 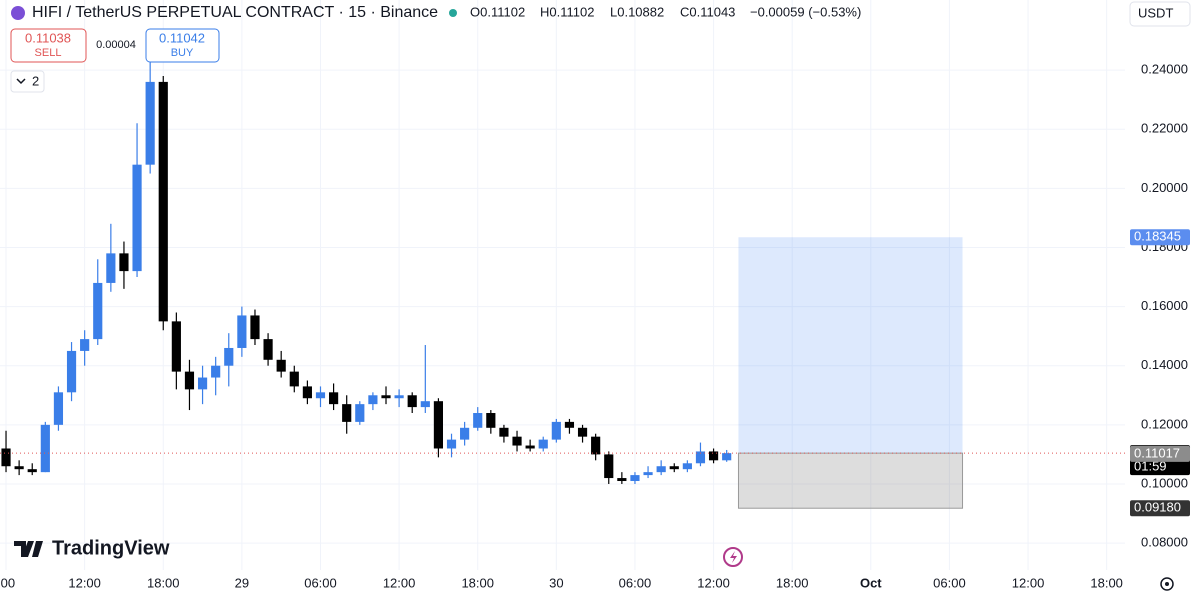 What do you see at coordinates (453, 13) in the screenshot?
I see `status-dot` at bounding box center [453, 13].